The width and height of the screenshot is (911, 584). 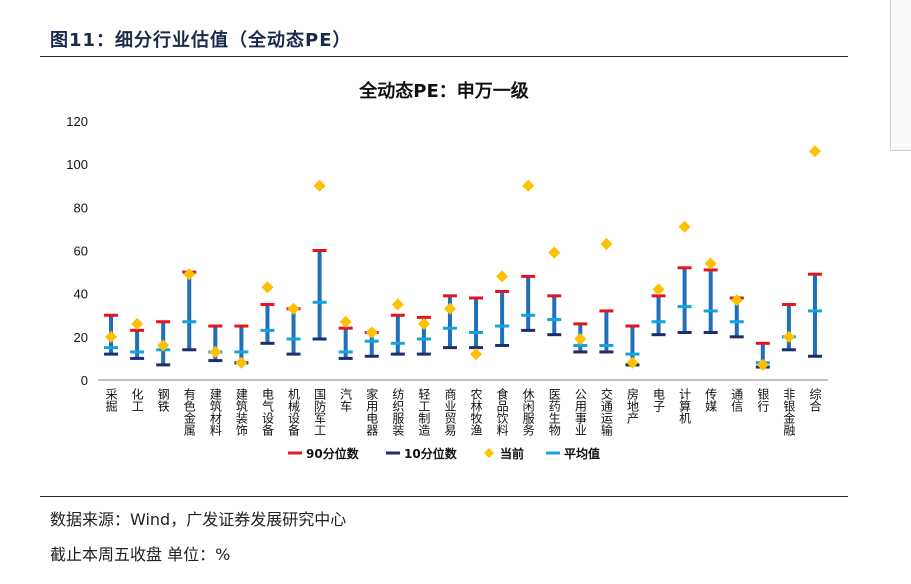 What do you see at coordinates (711, 399) in the screenshot?
I see `x-category-label: 传媒` at bounding box center [711, 399].